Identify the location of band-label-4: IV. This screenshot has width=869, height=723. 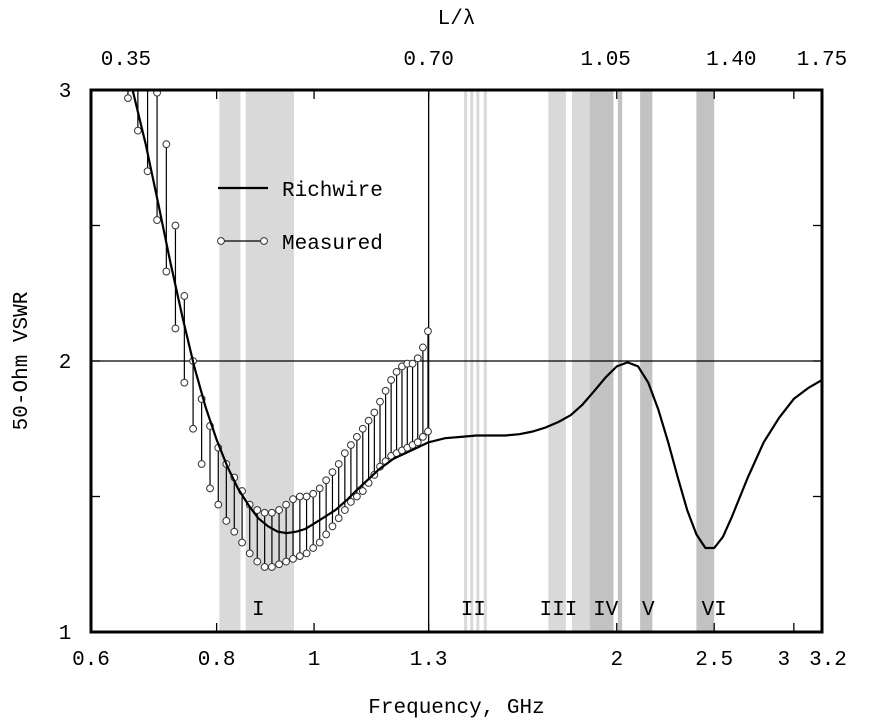
(606, 610).